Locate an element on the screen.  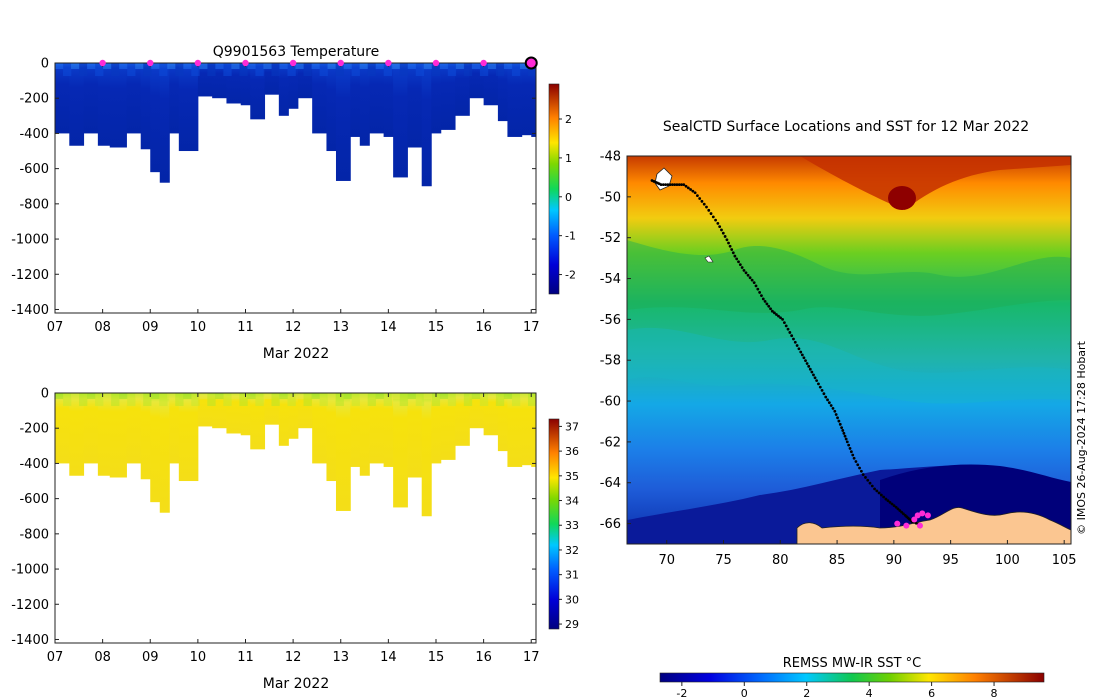
sst-colorbar-tick-label: 4 is located at coordinates (869, 693).